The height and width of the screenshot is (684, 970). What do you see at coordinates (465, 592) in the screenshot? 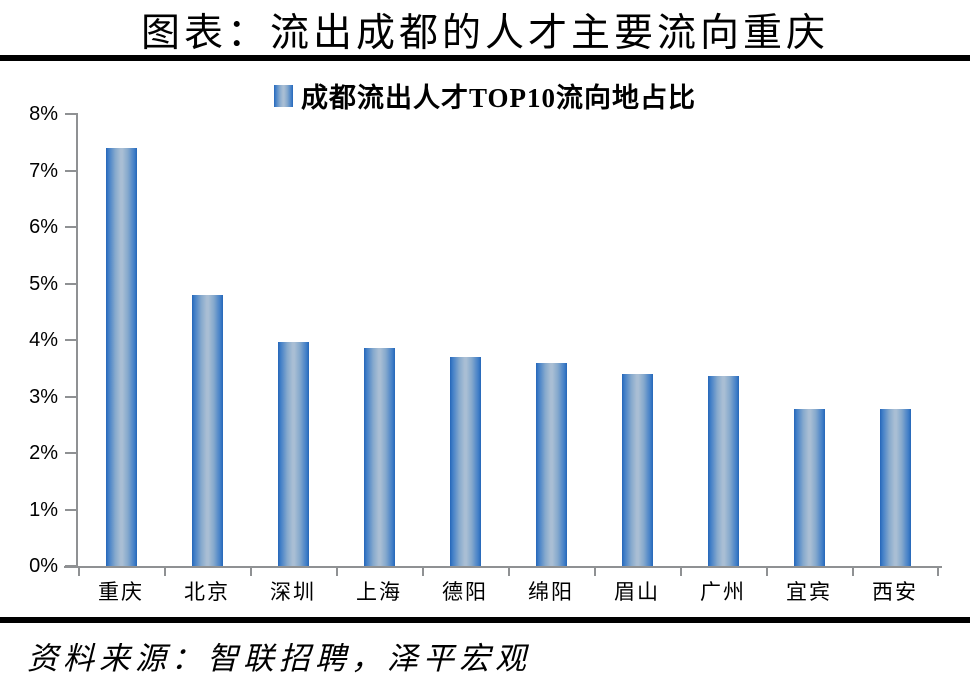
I see `x-axis-label: 德阳` at bounding box center [465, 592].